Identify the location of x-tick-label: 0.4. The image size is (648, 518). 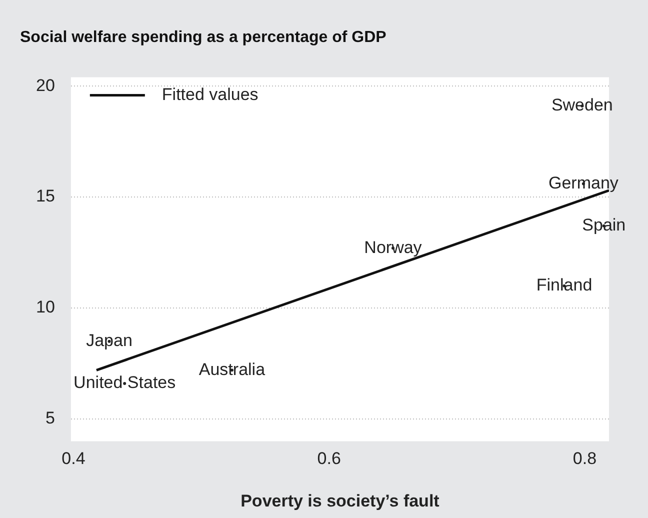
(74, 458).